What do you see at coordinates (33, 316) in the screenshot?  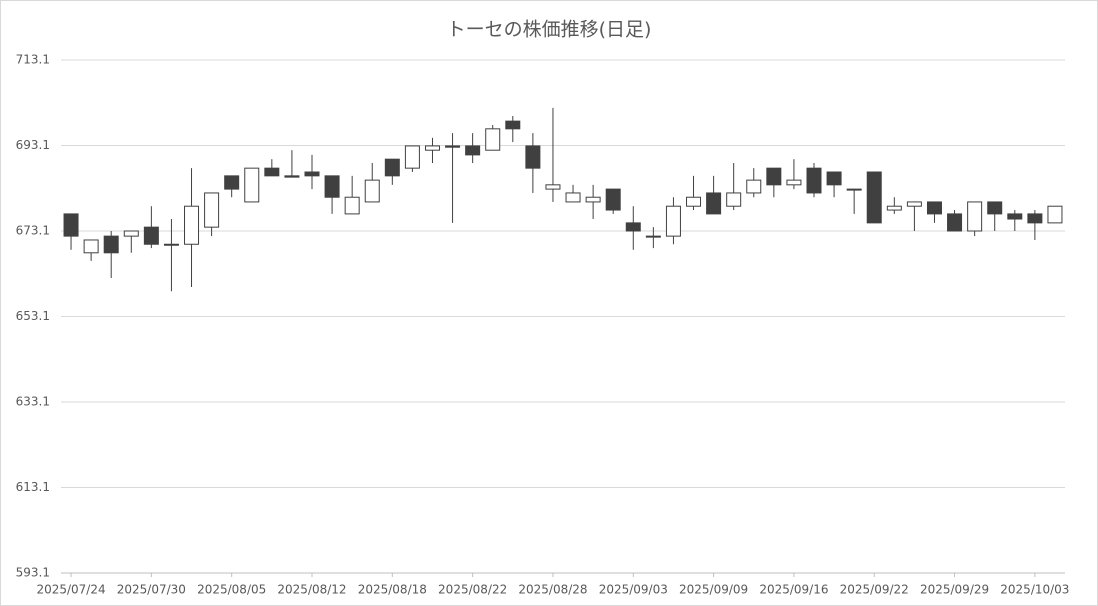 I see `y-tick-label: 653.1` at bounding box center [33, 316].